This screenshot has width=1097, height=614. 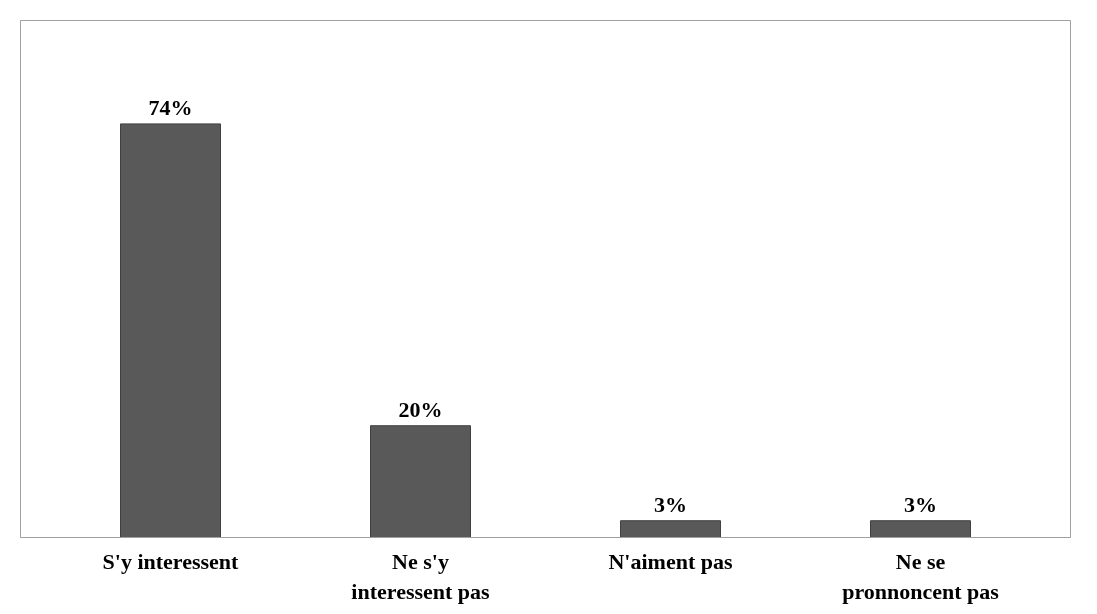 What do you see at coordinates (170, 107) in the screenshot?
I see `data-label: 74%` at bounding box center [170, 107].